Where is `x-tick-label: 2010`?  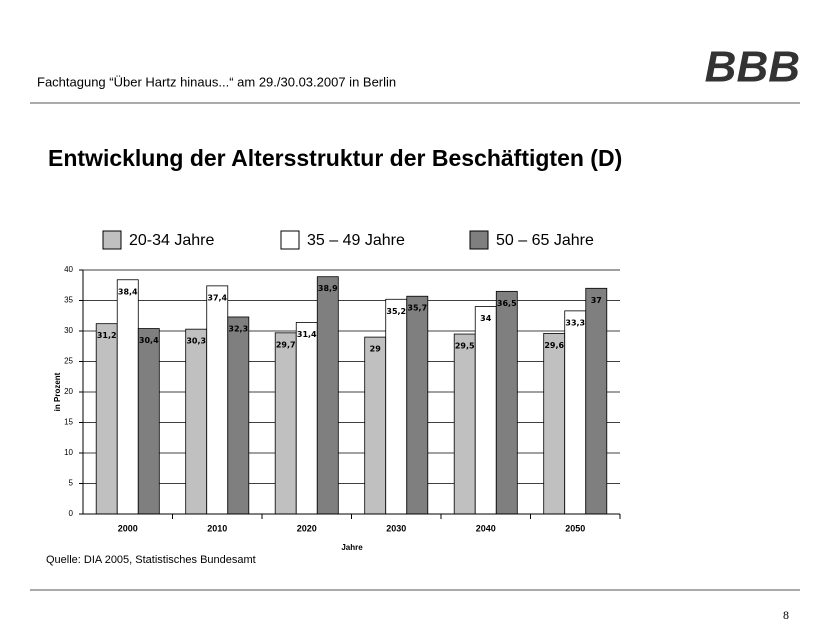
x-tick-label: 2010 is located at coordinates (217, 528).